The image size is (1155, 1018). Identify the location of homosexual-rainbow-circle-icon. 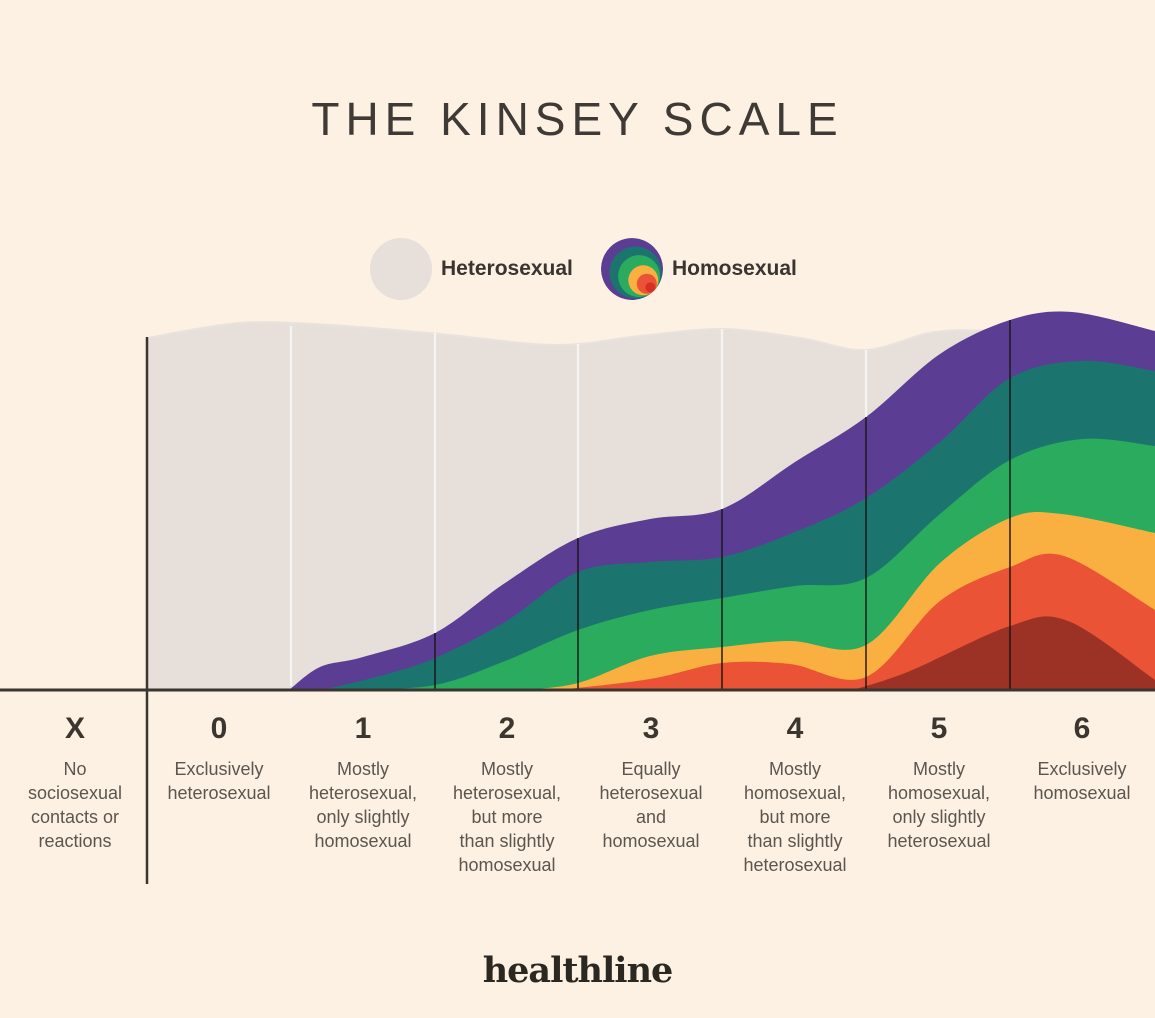
(632, 269).